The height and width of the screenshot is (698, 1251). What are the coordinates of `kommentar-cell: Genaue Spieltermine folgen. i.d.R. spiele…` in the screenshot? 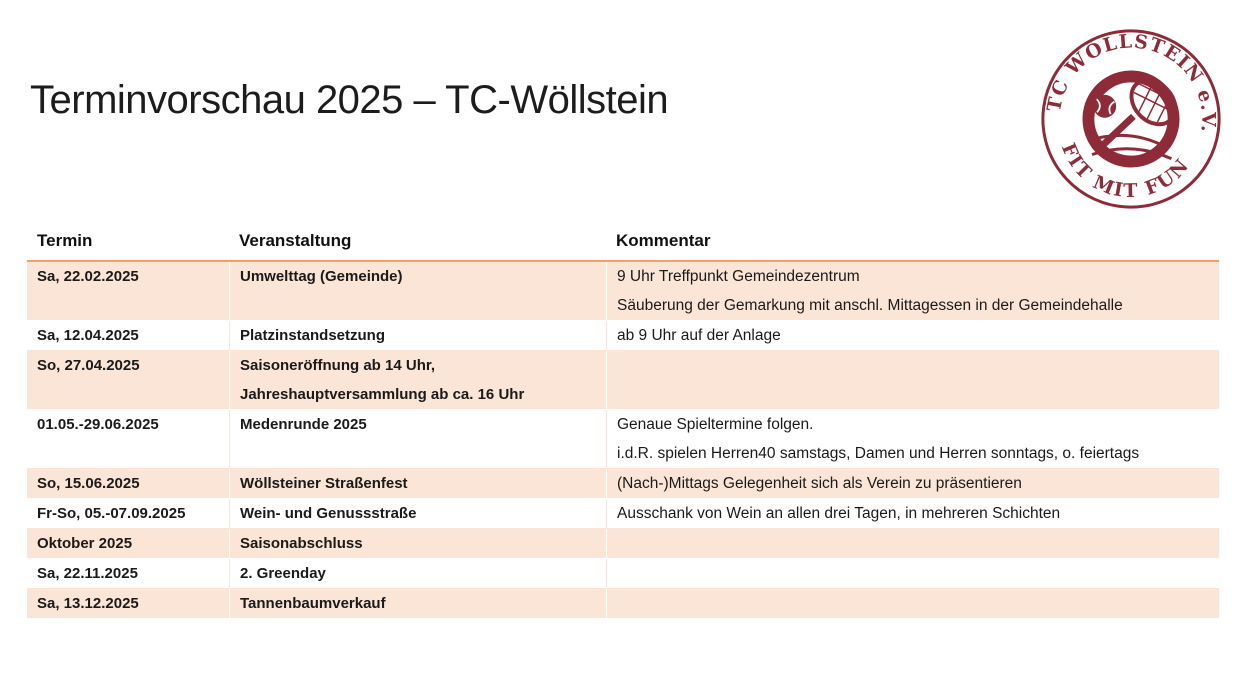 It's located at (912, 439).